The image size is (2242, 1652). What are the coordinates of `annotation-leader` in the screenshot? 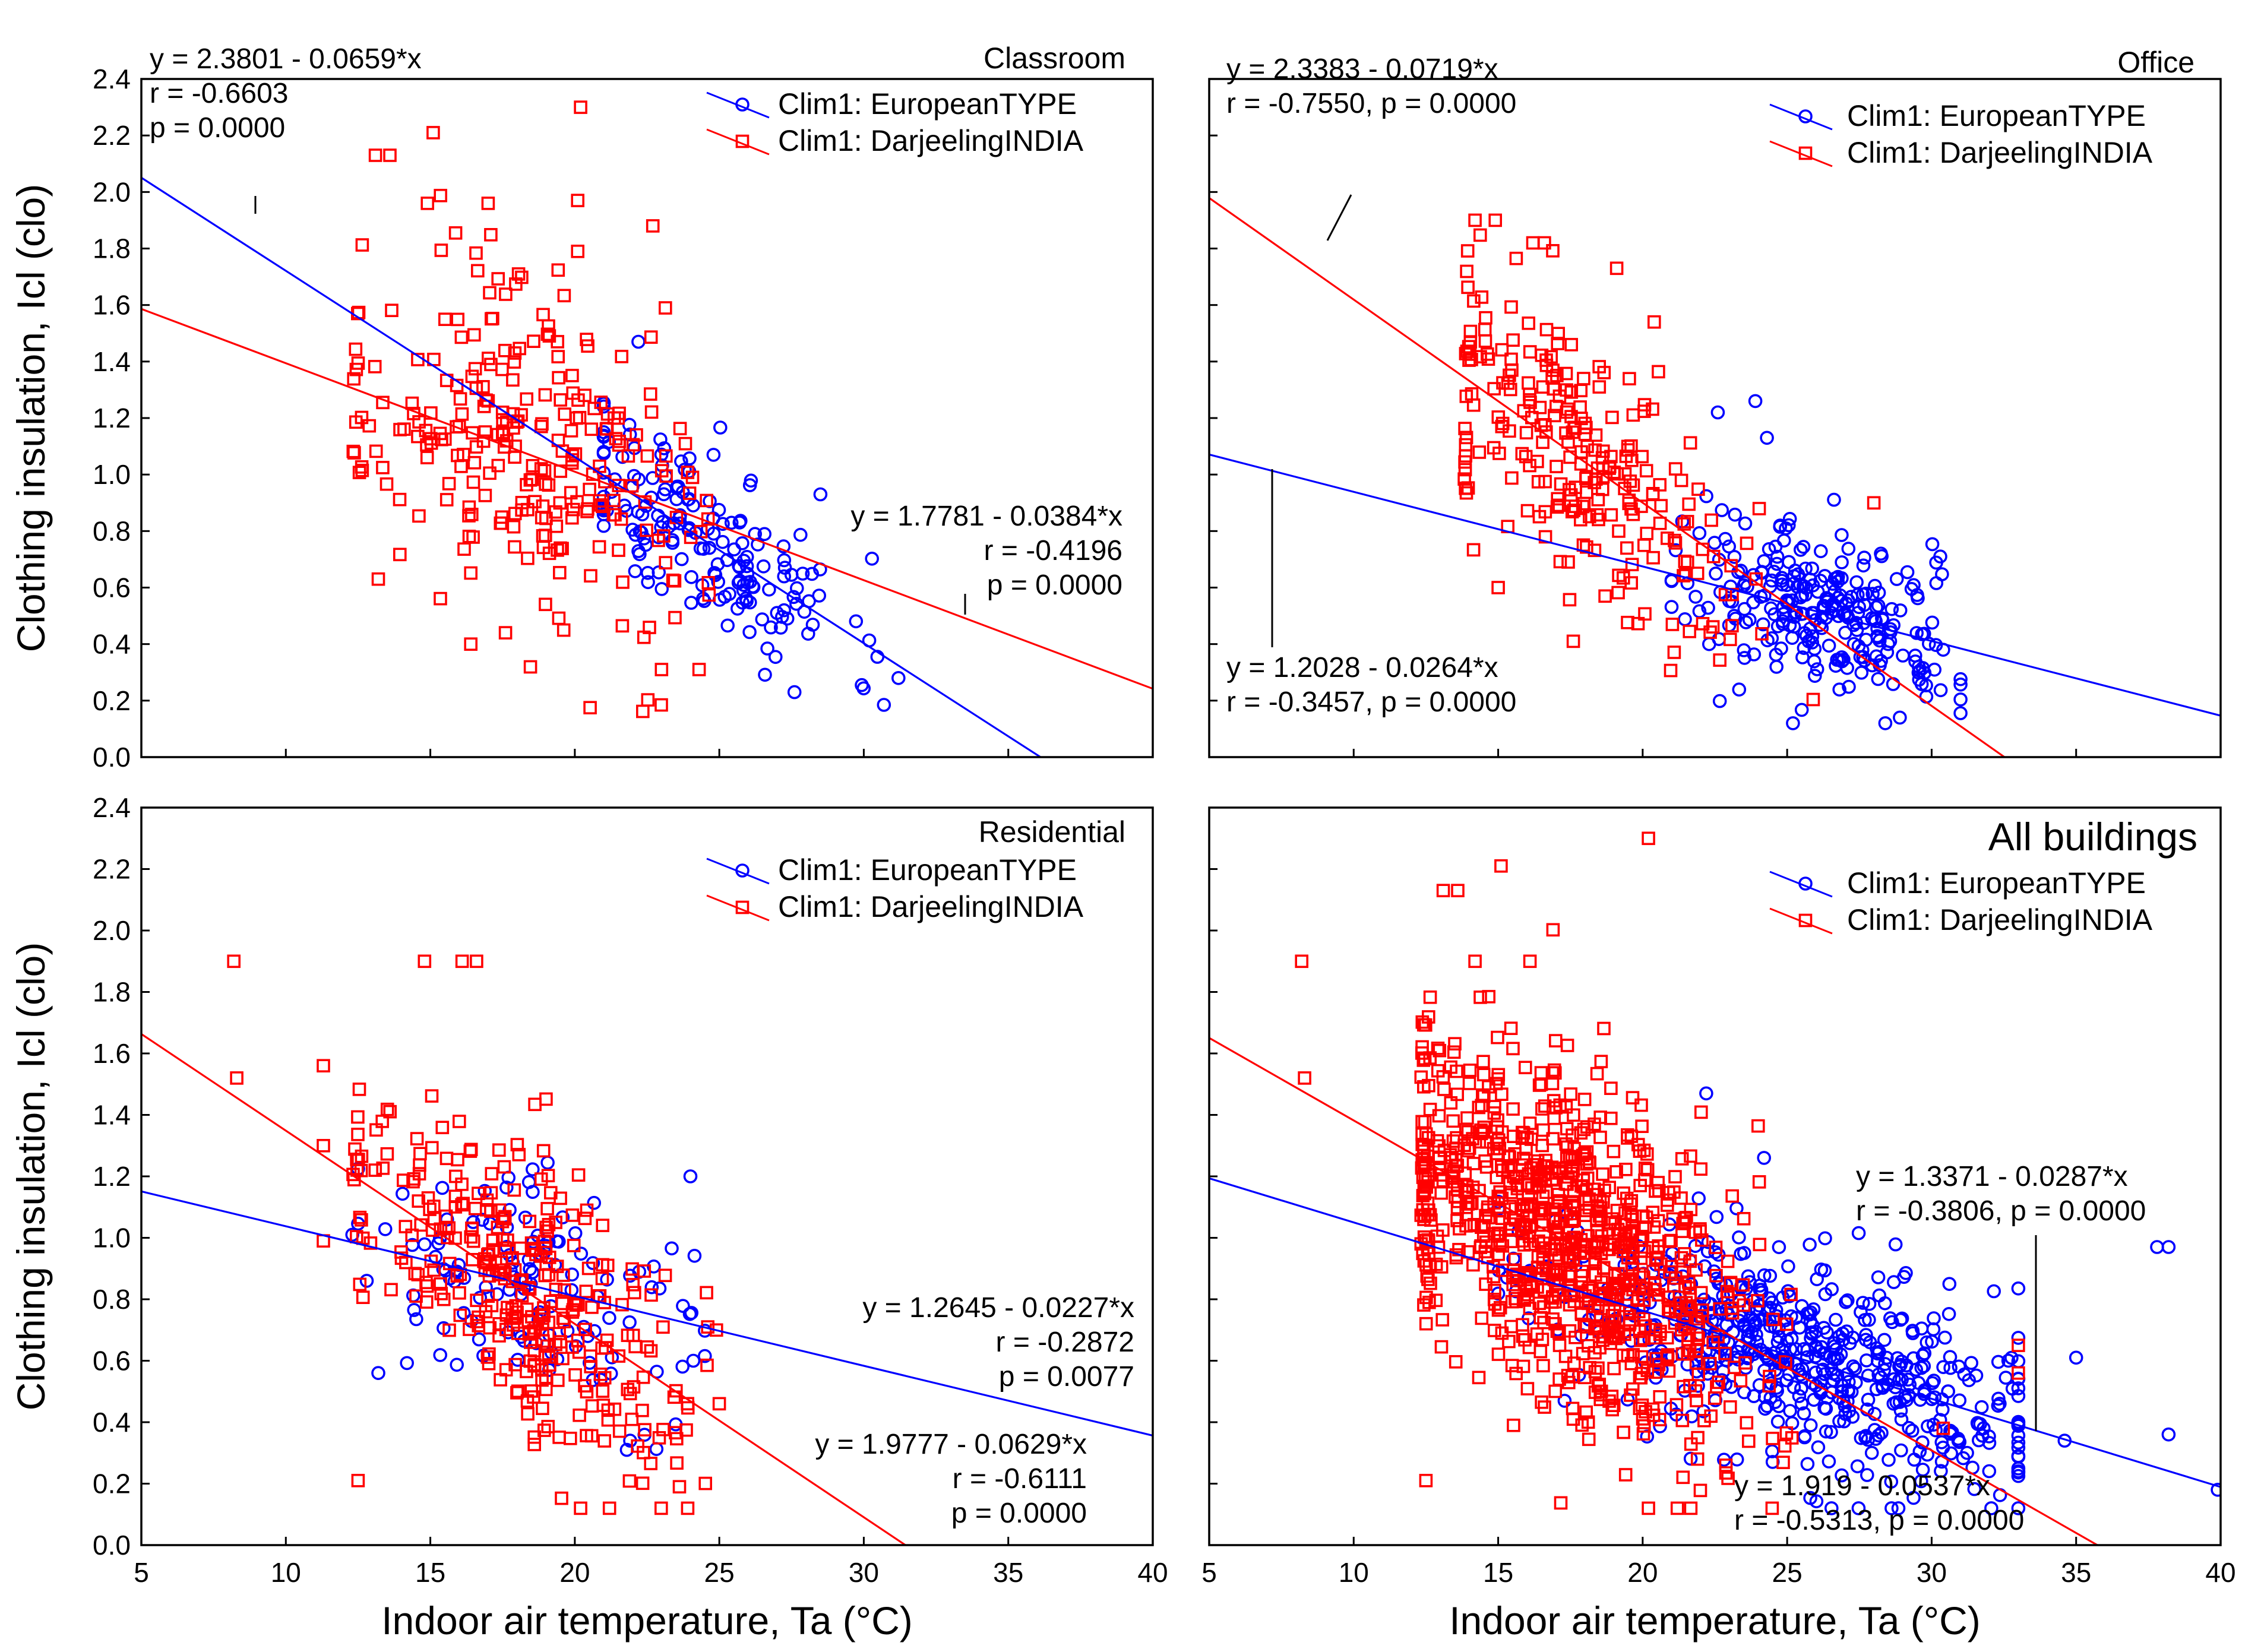 It's located at (1339, 217).